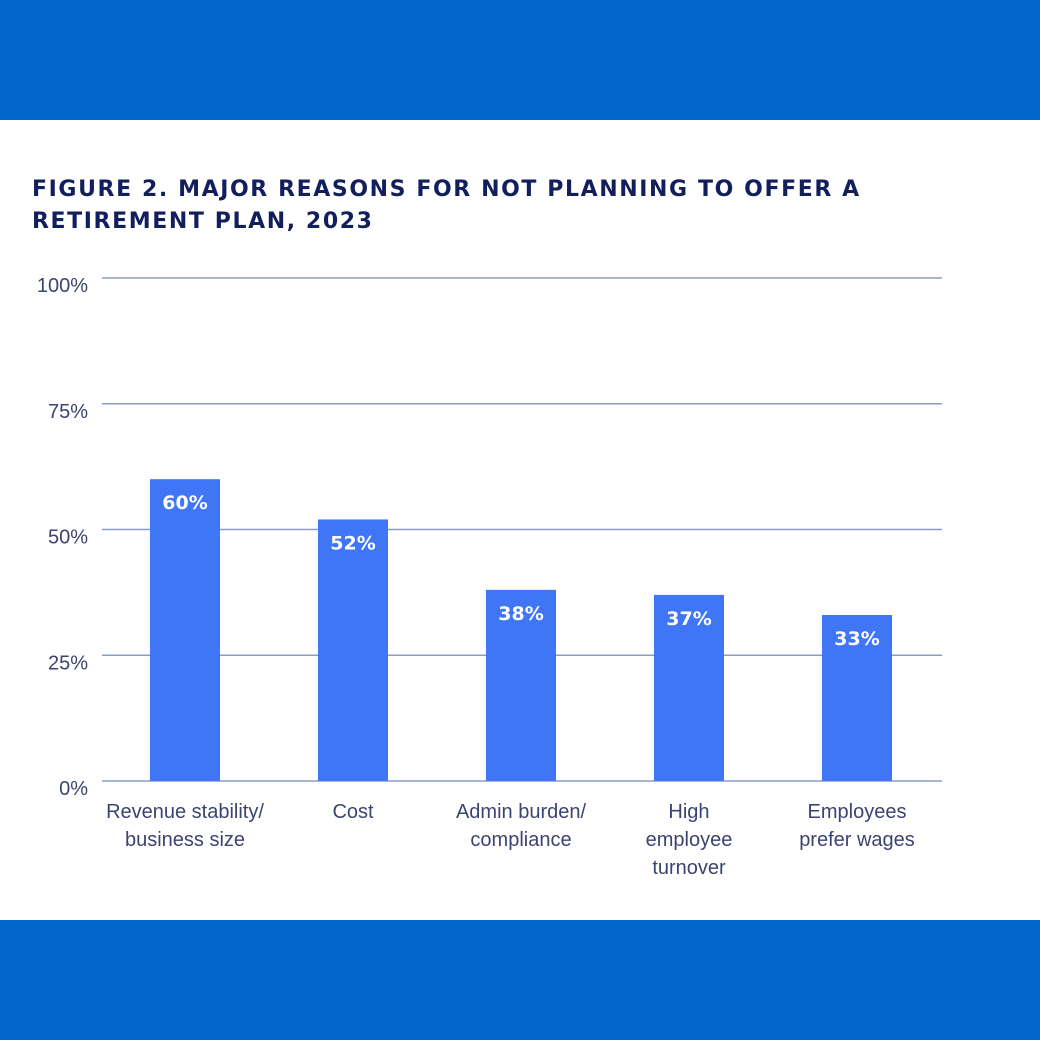 The image size is (1040, 1040). What do you see at coordinates (73, 789) in the screenshot?
I see `y-tick-label: 0%` at bounding box center [73, 789].